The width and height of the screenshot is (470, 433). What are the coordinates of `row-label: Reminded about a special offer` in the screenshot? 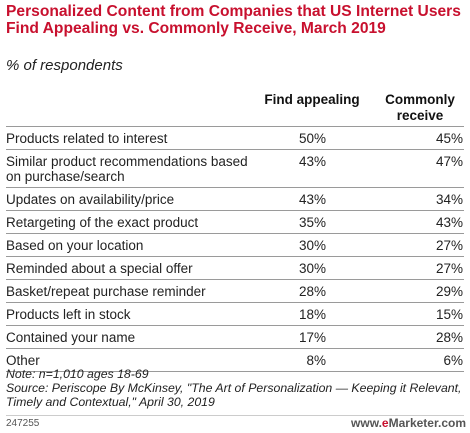 It's located at (99, 268).